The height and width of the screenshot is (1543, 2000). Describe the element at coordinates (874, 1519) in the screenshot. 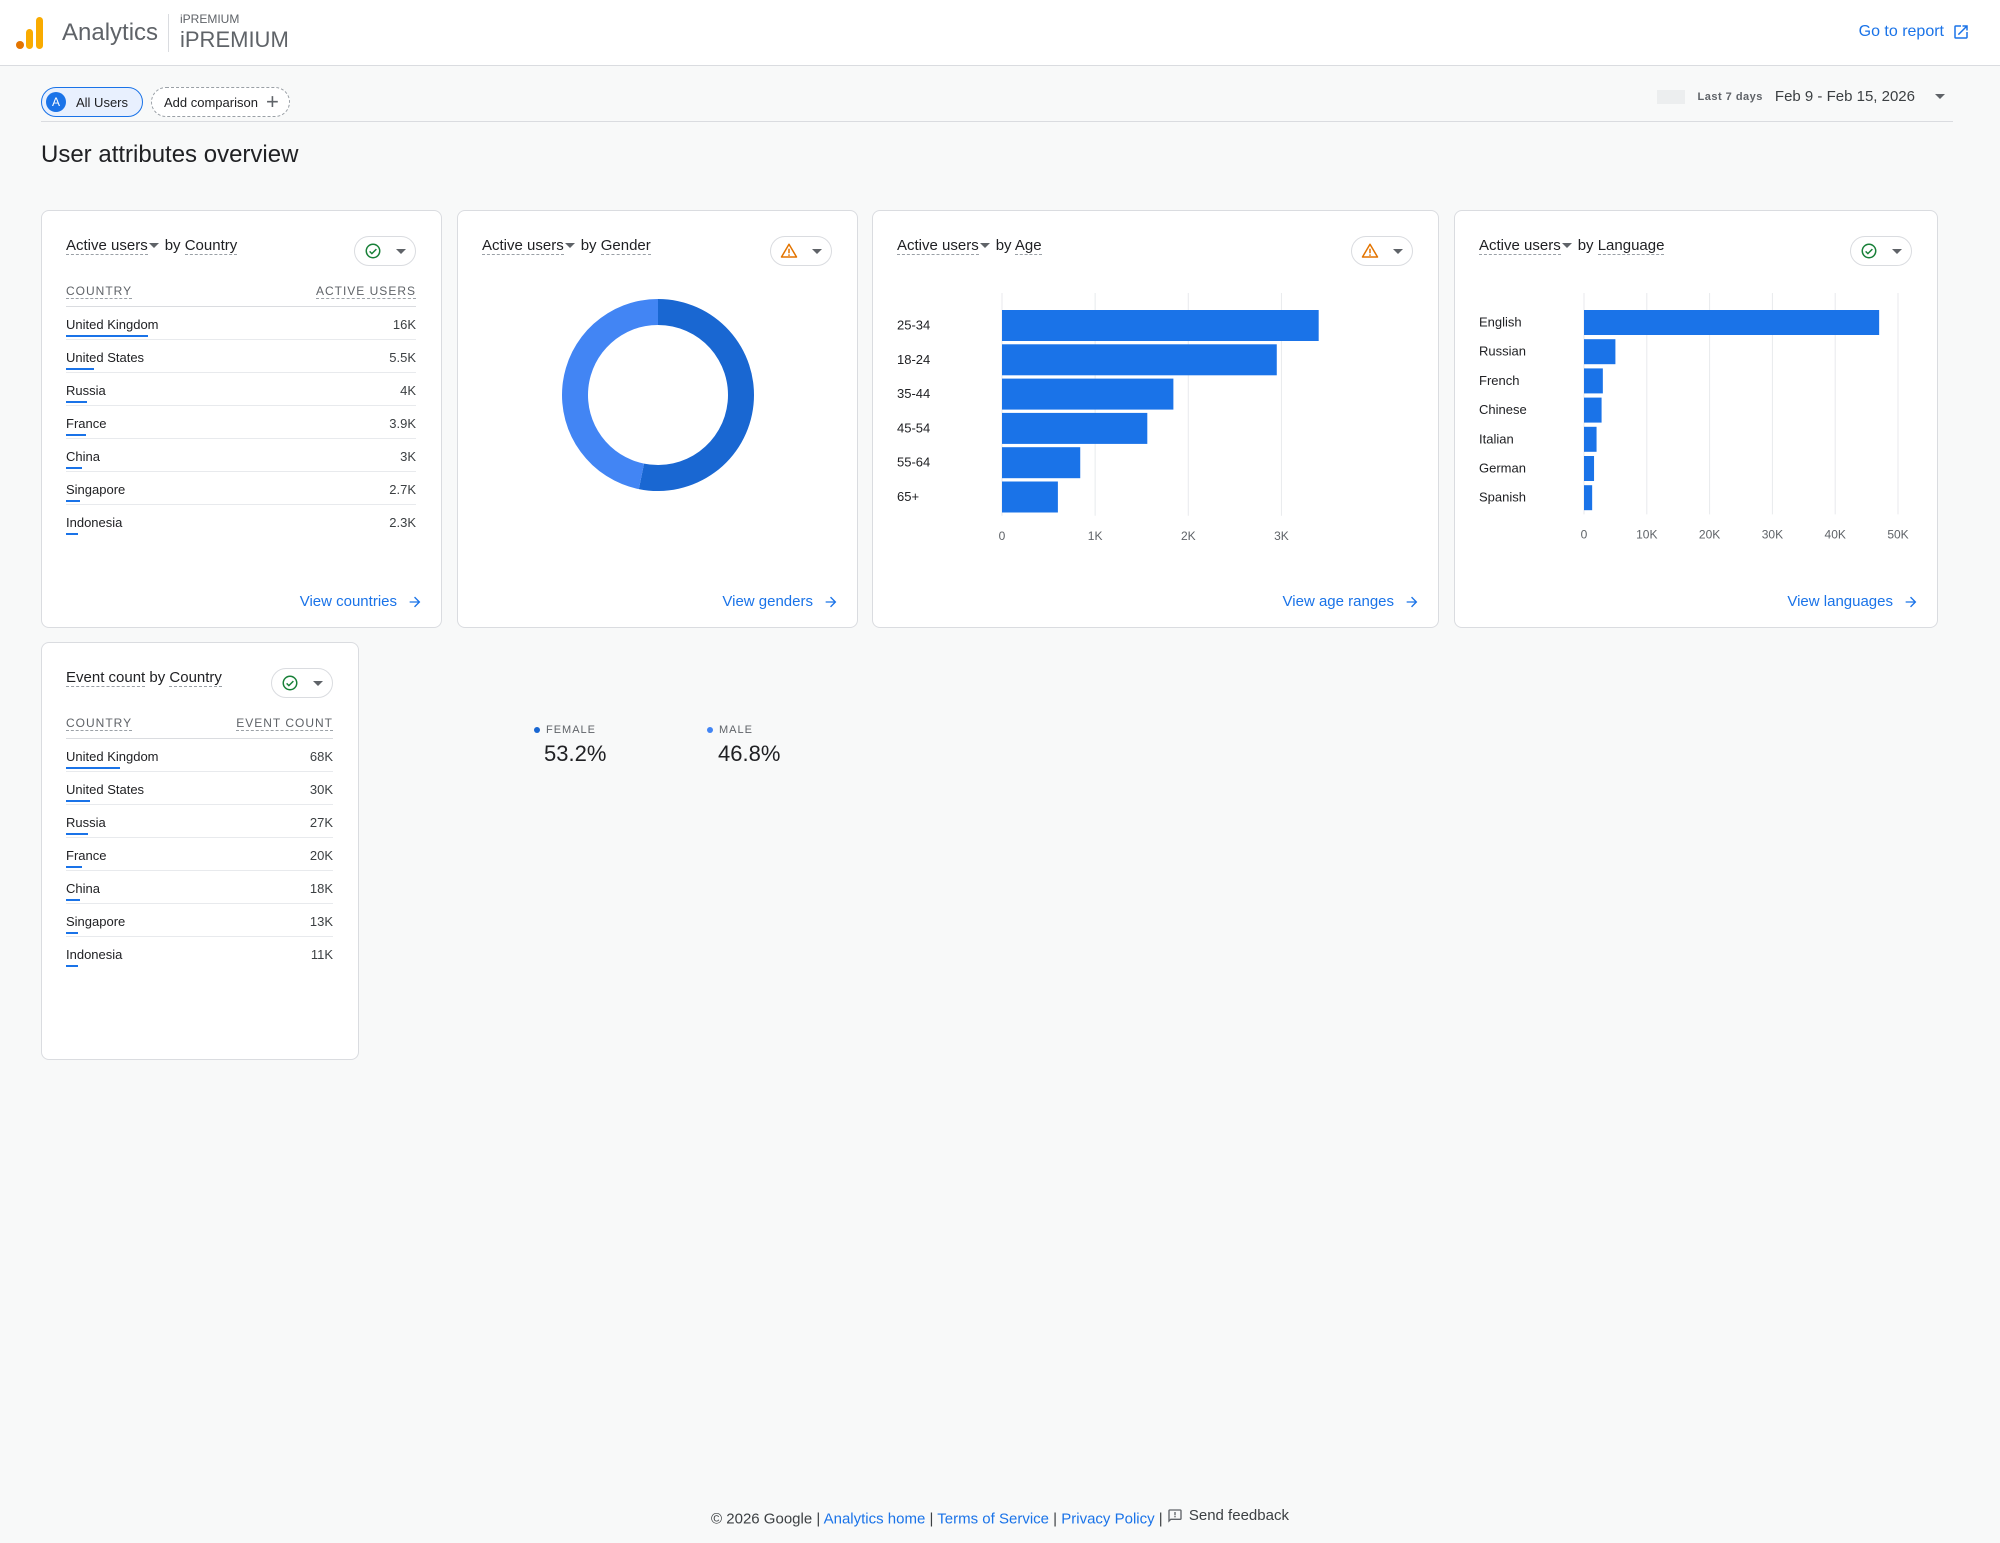

I see `analytics-home-link: Analytics home` at that location.